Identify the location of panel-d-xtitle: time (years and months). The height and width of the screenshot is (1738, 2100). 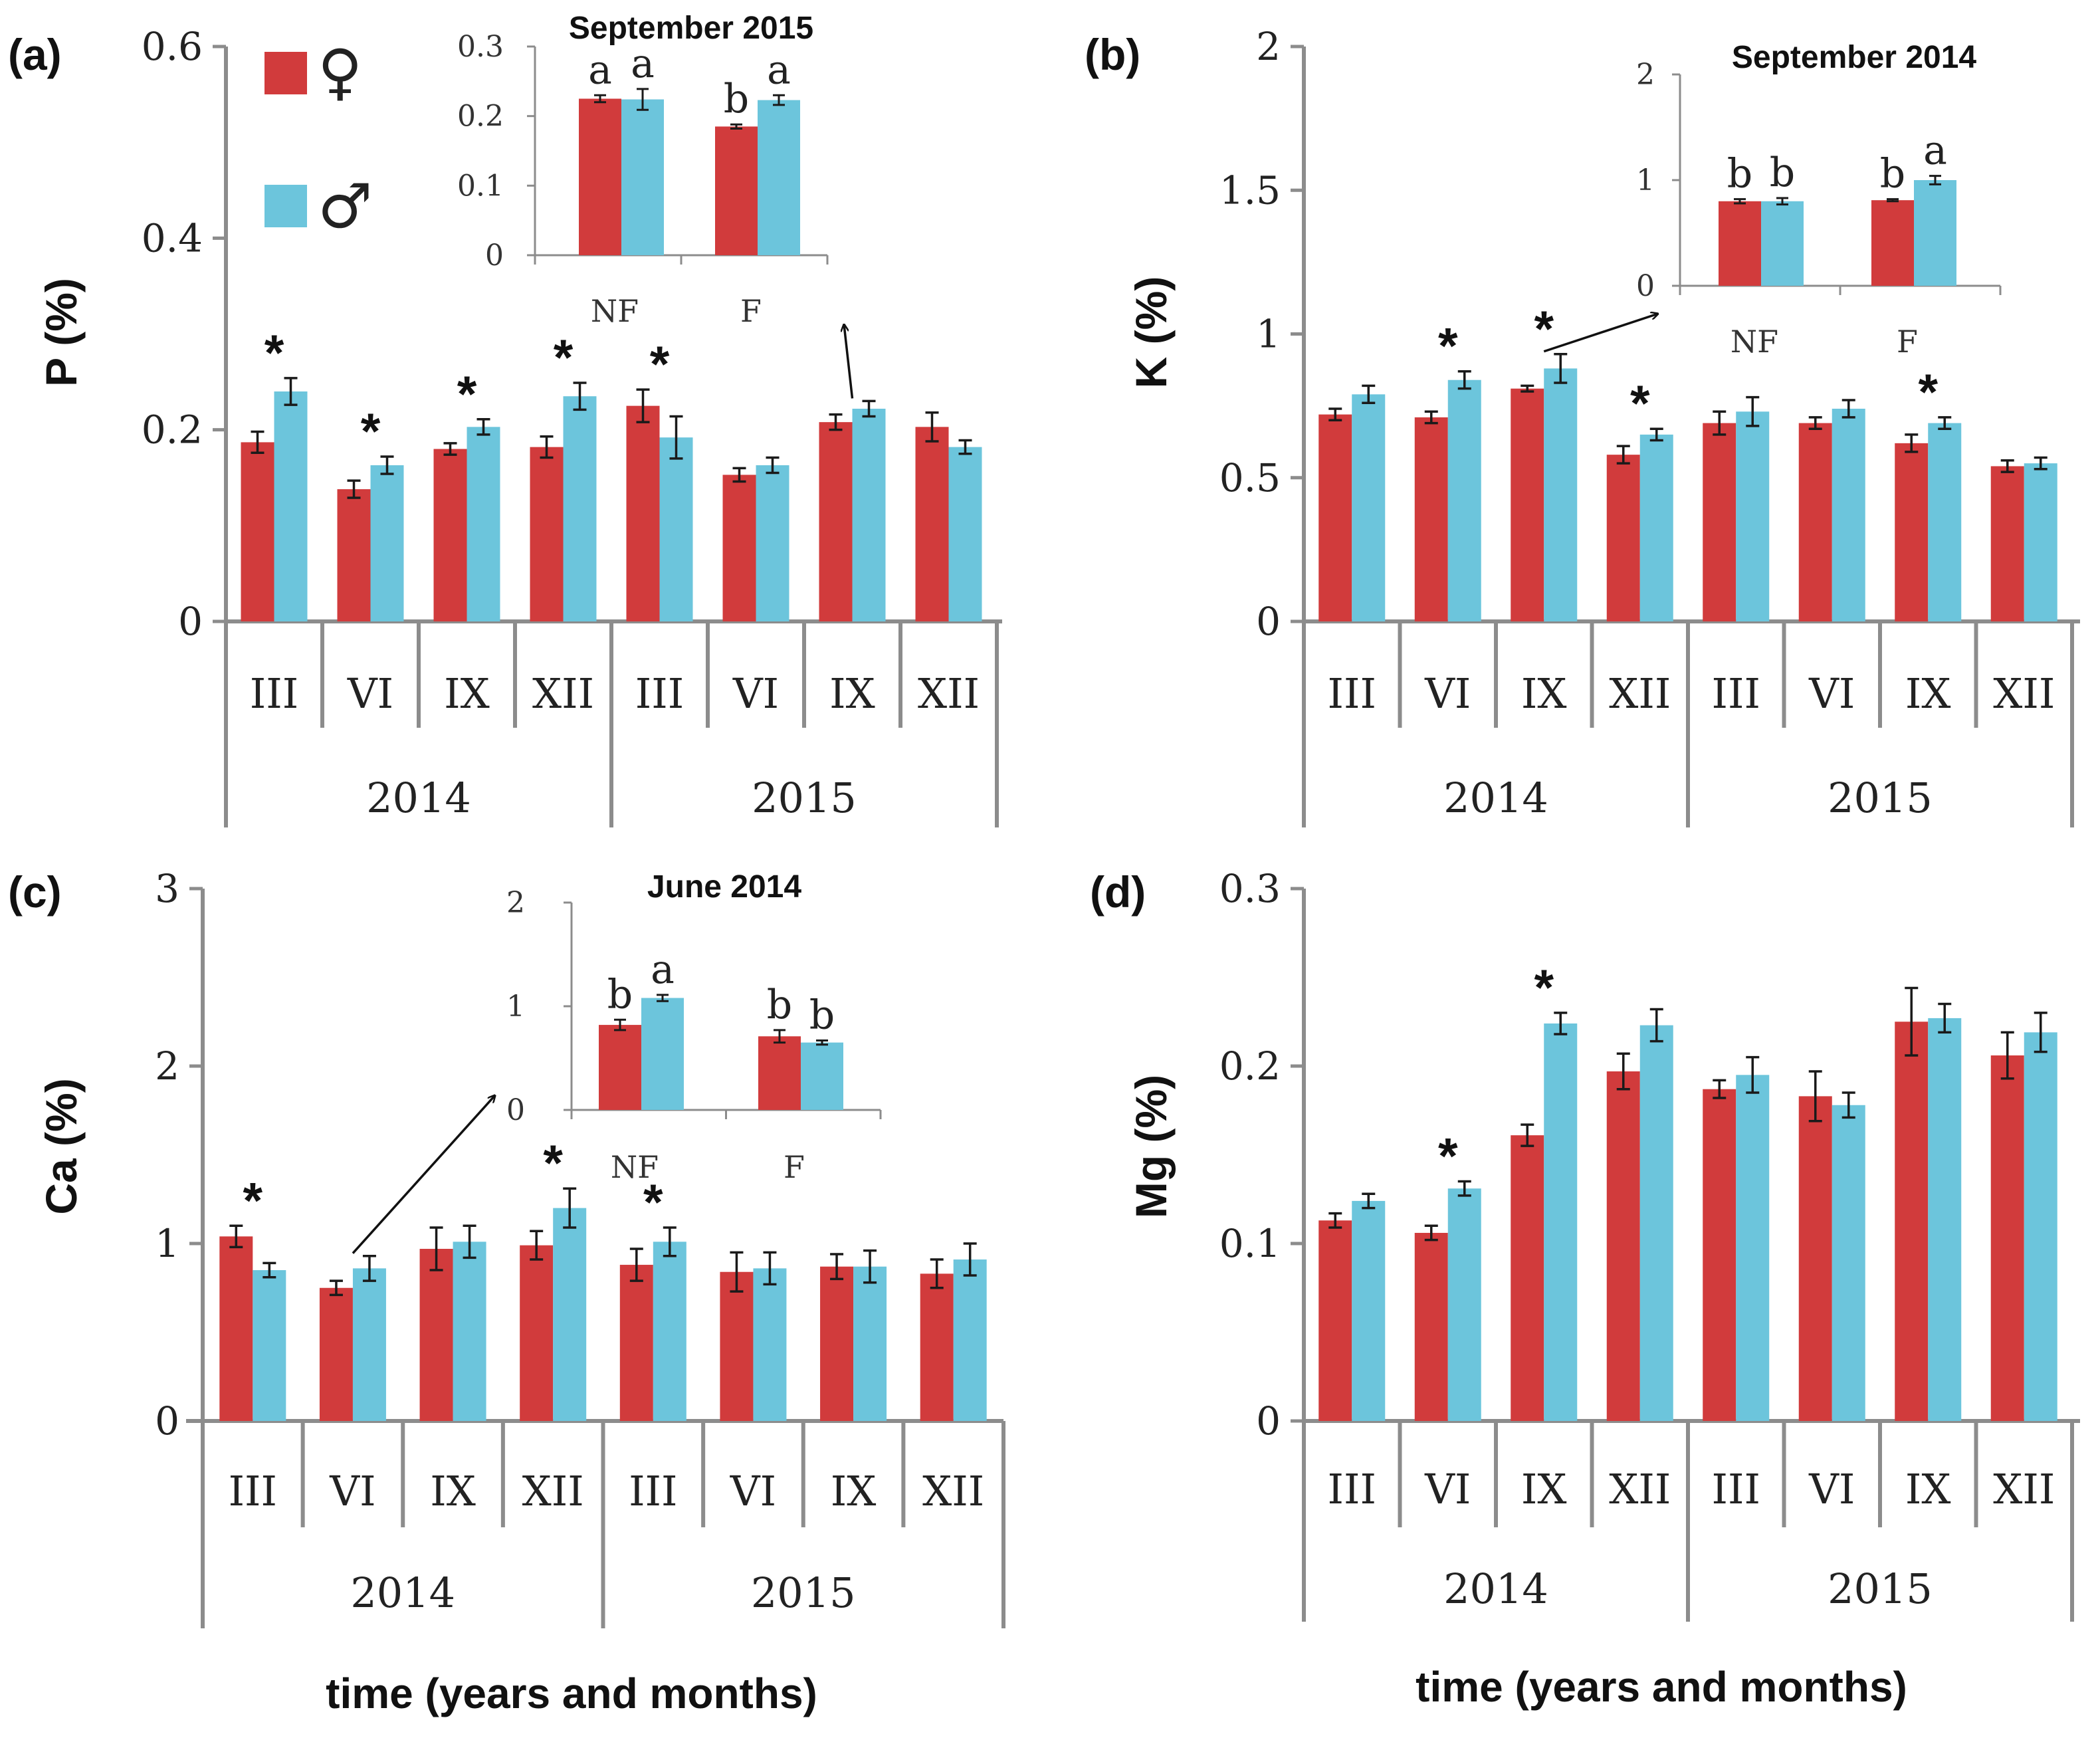
(1661, 1687).